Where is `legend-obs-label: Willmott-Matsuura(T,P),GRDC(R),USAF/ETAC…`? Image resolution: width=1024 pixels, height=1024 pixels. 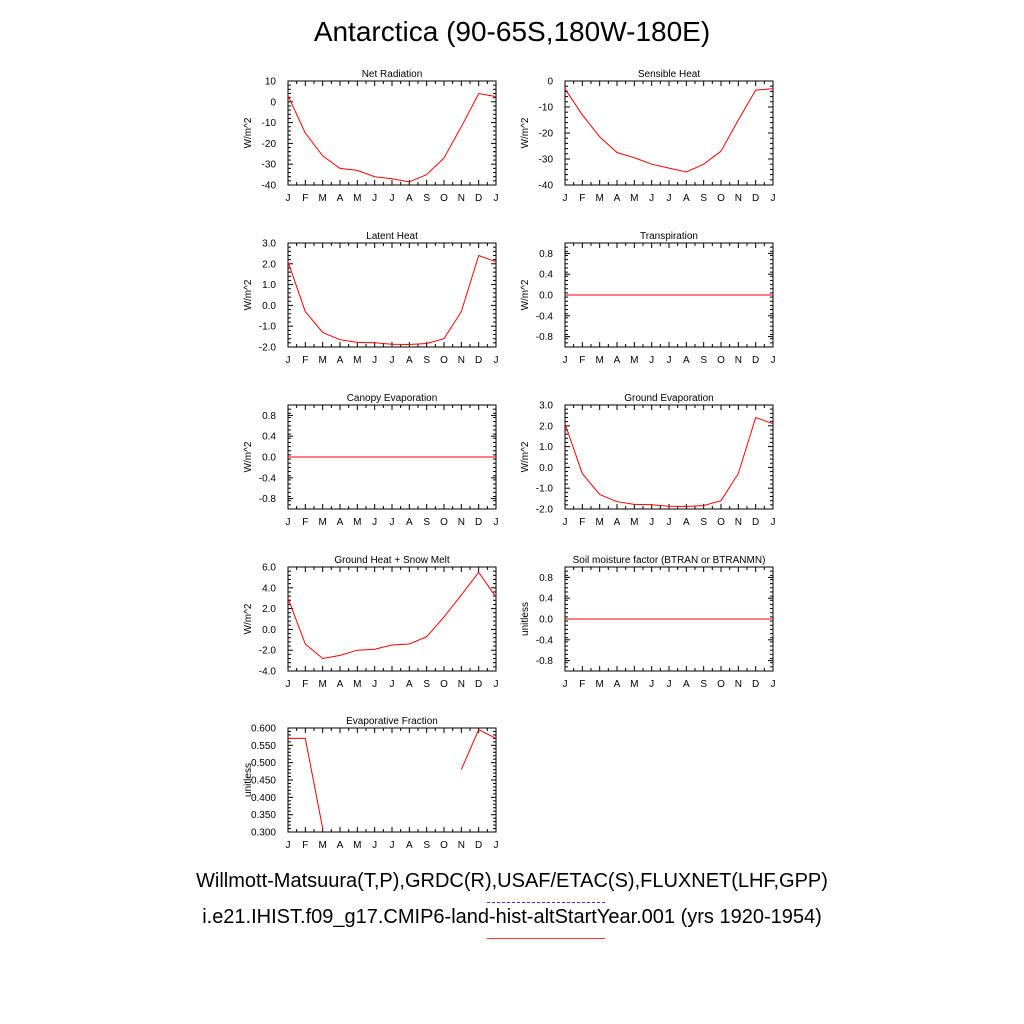 legend-obs-label: Willmott-Matsuura(T,P),GRDC(R),USAF/ETAC… is located at coordinates (512, 881).